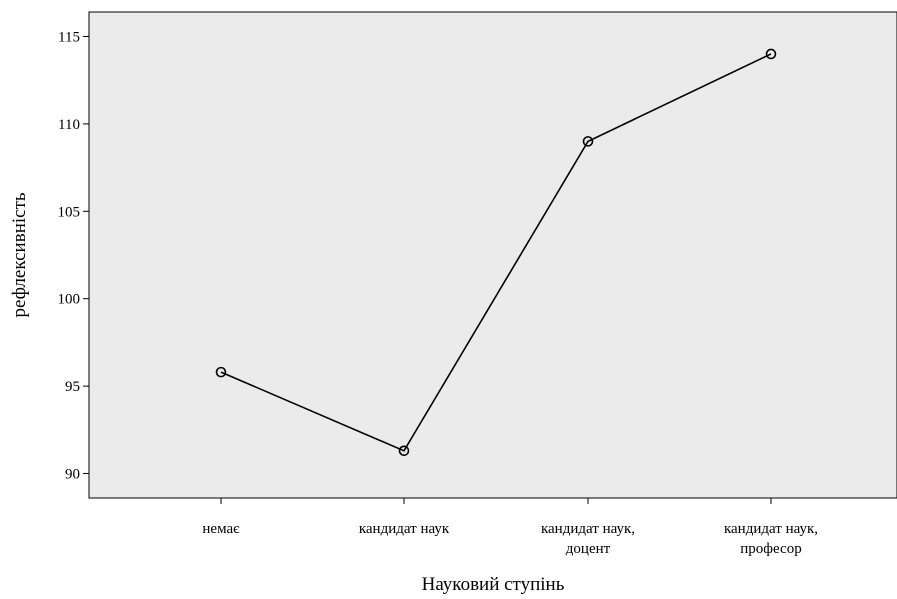 The width and height of the screenshot is (897, 599). I want to click on x-tick-label: кандидат наук, професор, so click(771, 539).